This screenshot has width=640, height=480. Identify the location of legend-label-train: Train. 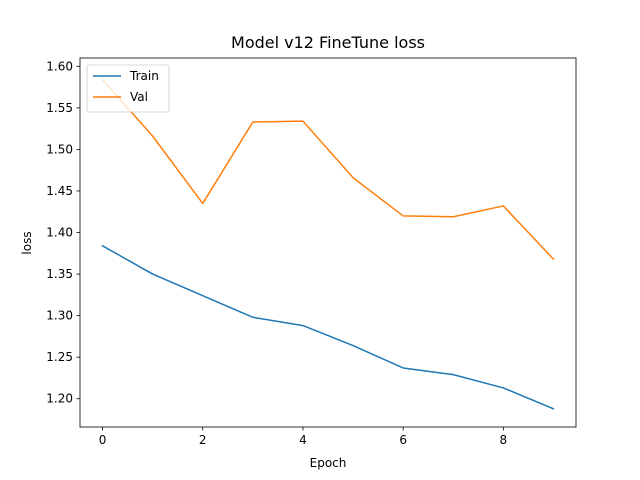
(144, 76).